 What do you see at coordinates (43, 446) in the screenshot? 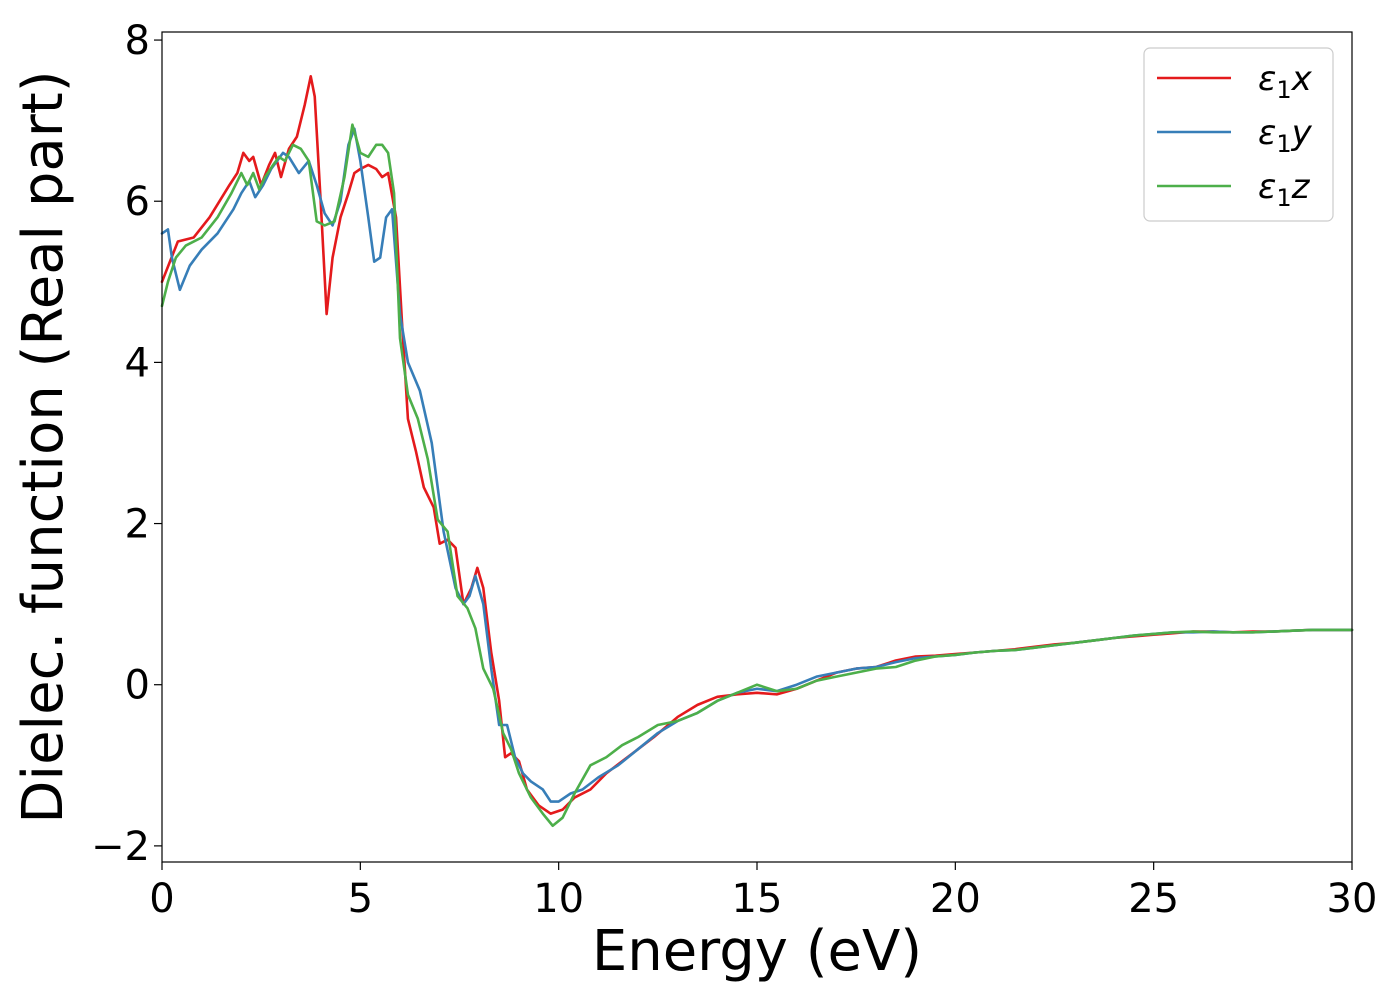
I see `y-axis-label: Dielec. function (Real part)` at bounding box center [43, 446].